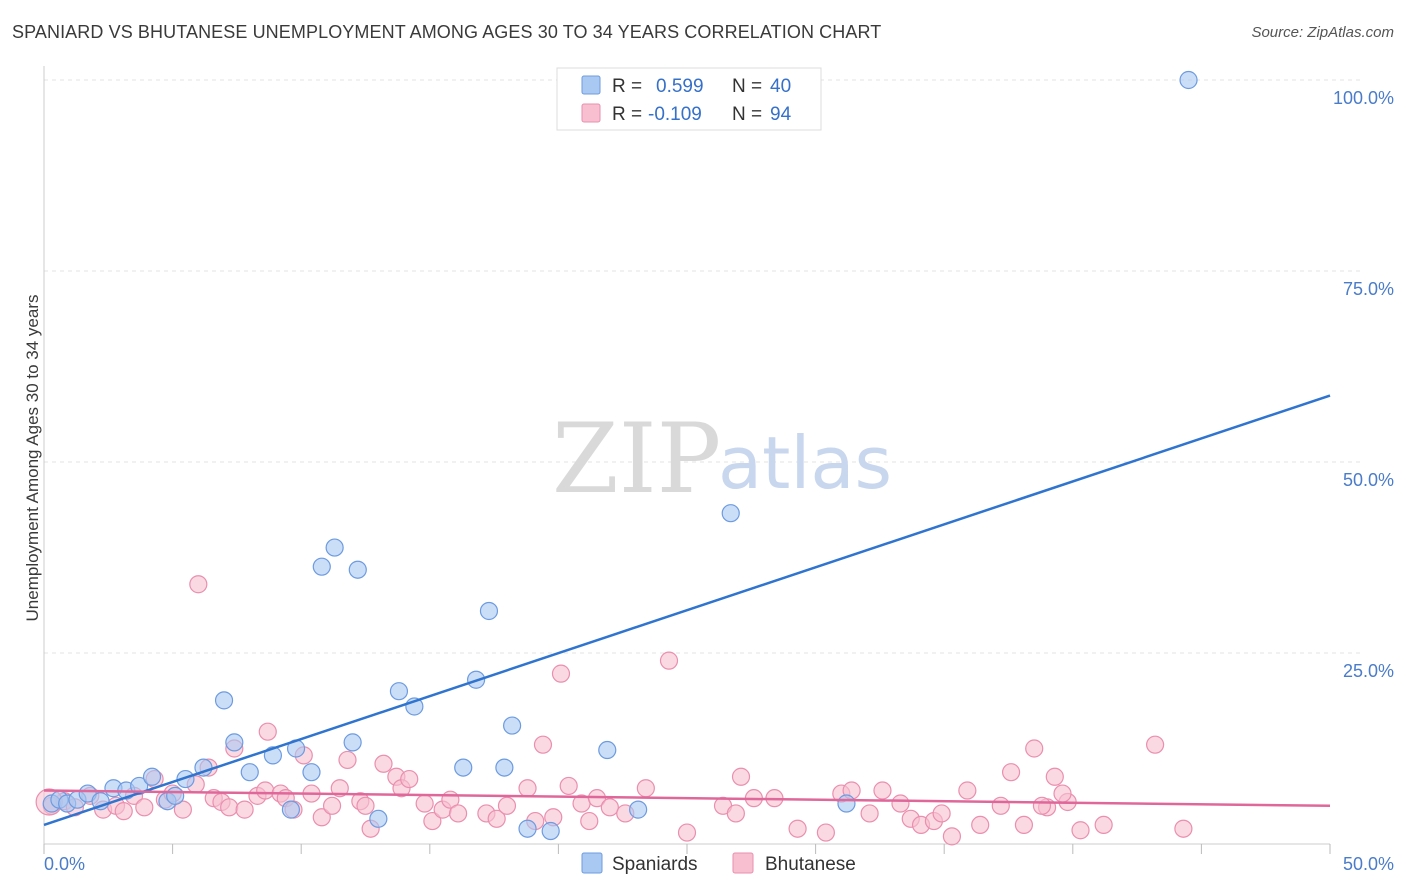  Describe the element at coordinates (680, 86) in the screenshot. I see `legend-r-value-spaniards: 0.599` at that location.